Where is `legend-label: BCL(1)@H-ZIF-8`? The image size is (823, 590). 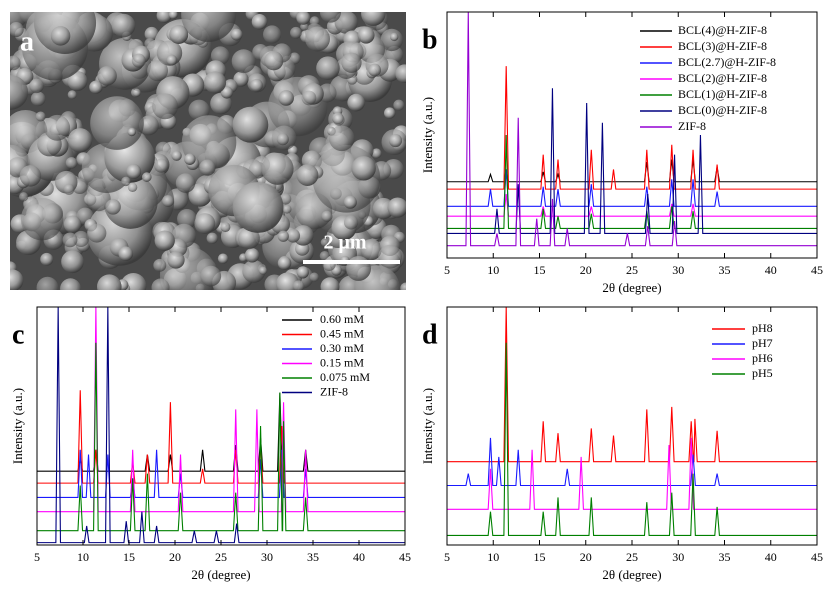 legend-label: BCL(1)@H-ZIF-8 is located at coordinates (722, 94).